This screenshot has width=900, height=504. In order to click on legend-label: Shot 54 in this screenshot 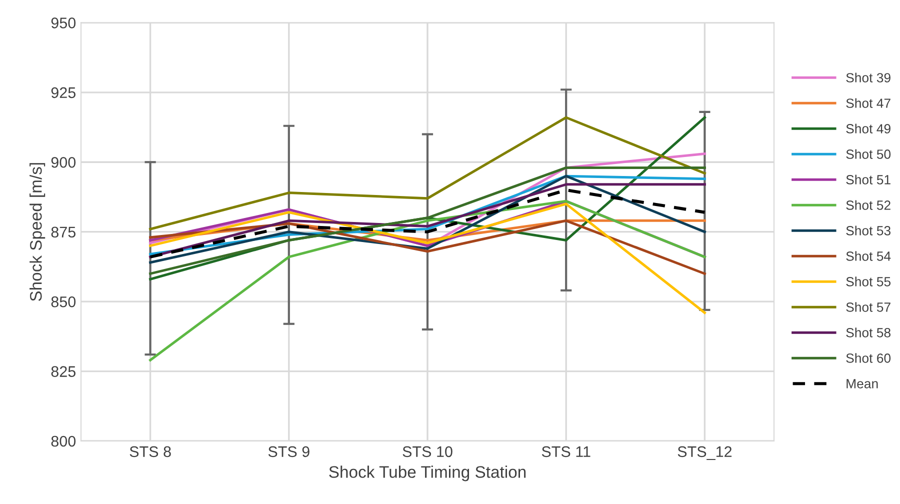, I will do `click(868, 256)`.